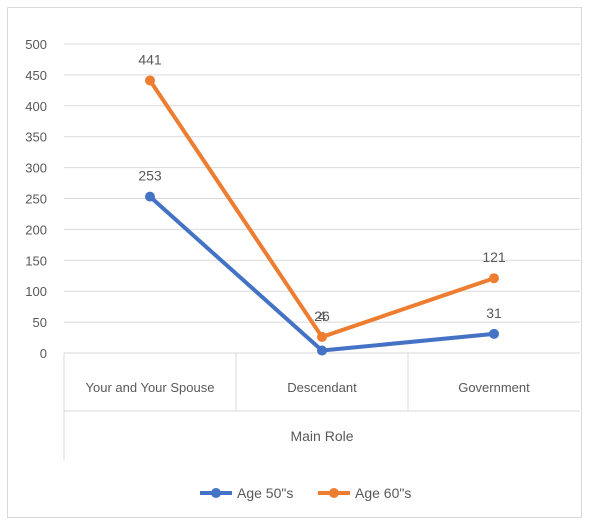  What do you see at coordinates (36, 168) in the screenshot?
I see `y-tick-label: 300` at bounding box center [36, 168].